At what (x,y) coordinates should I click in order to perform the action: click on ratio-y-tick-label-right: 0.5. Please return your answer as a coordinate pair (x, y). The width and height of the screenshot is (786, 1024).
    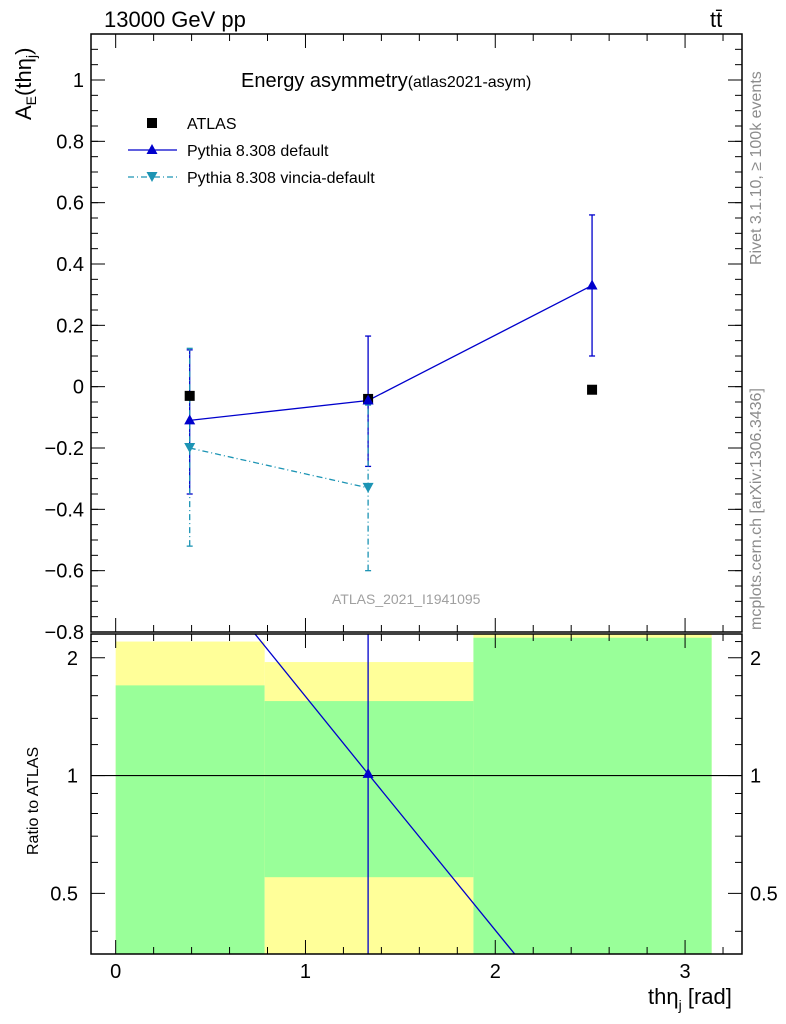
    Looking at the image, I should click on (764, 894).